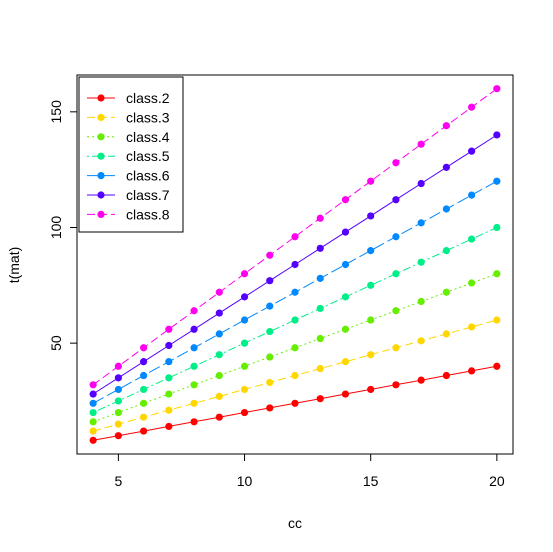 Image resolution: width=553 pixels, height=552 pixels. I want to click on legend-box, so click(131, 154).